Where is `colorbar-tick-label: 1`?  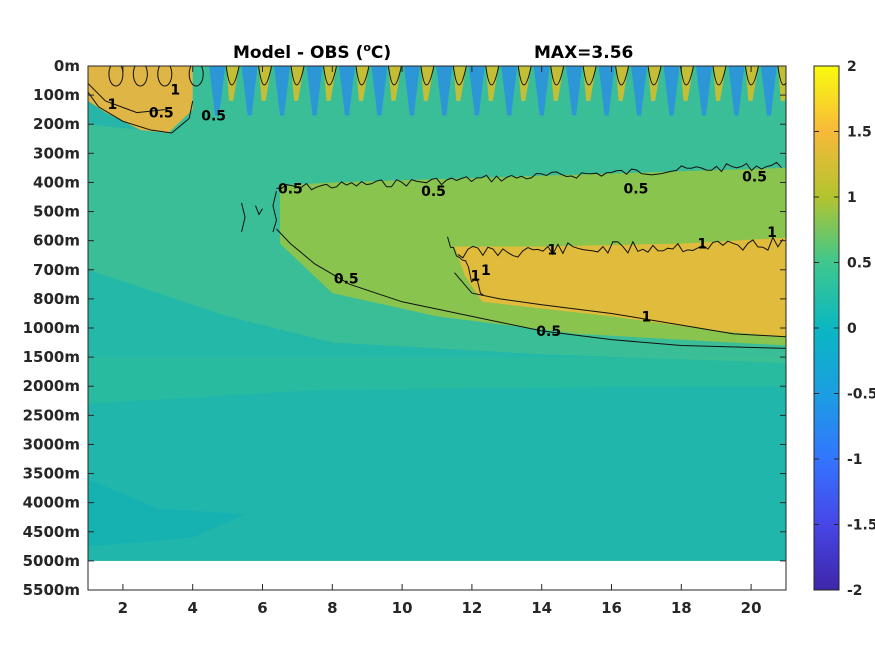 colorbar-tick-label: 1 is located at coordinates (852, 198).